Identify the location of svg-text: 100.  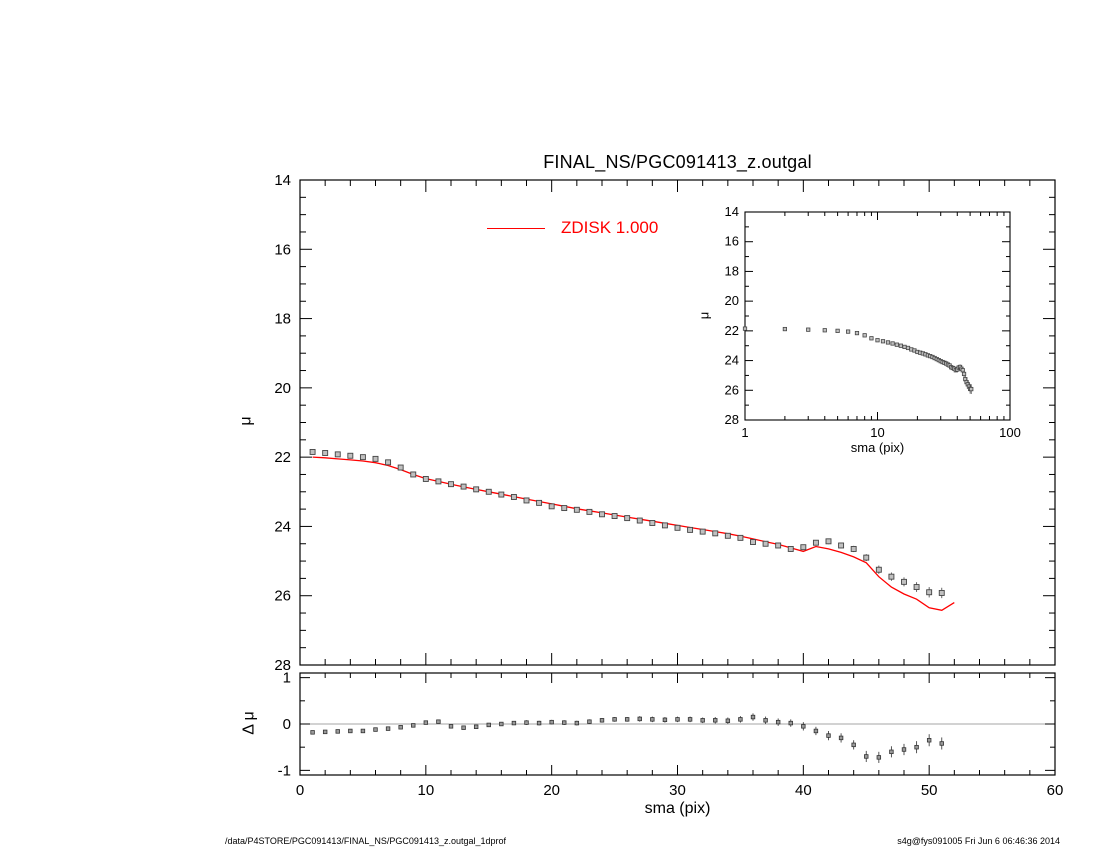
(1010, 432).